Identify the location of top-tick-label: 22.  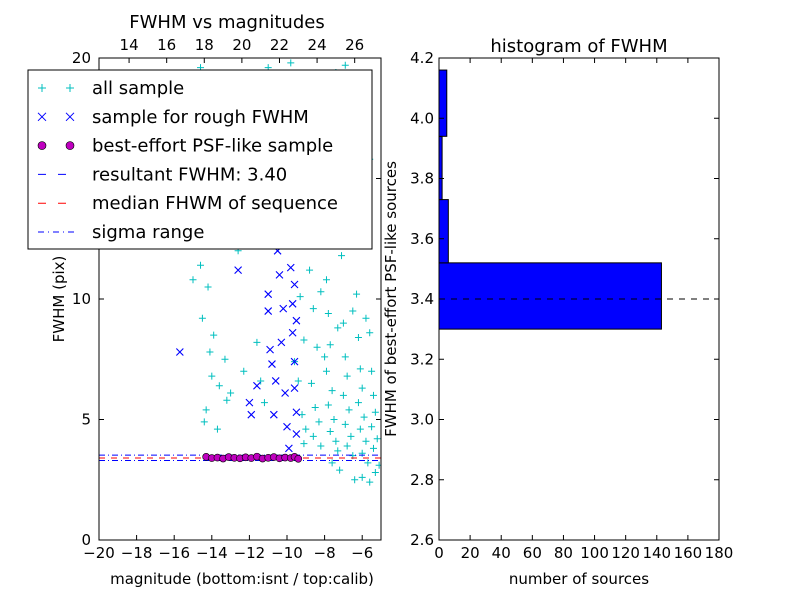
(279, 45).